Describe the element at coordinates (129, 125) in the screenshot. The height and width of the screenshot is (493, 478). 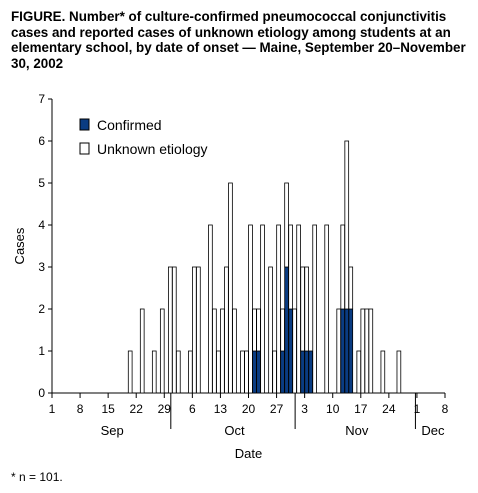
I see `legend-label: Confirmed` at that location.